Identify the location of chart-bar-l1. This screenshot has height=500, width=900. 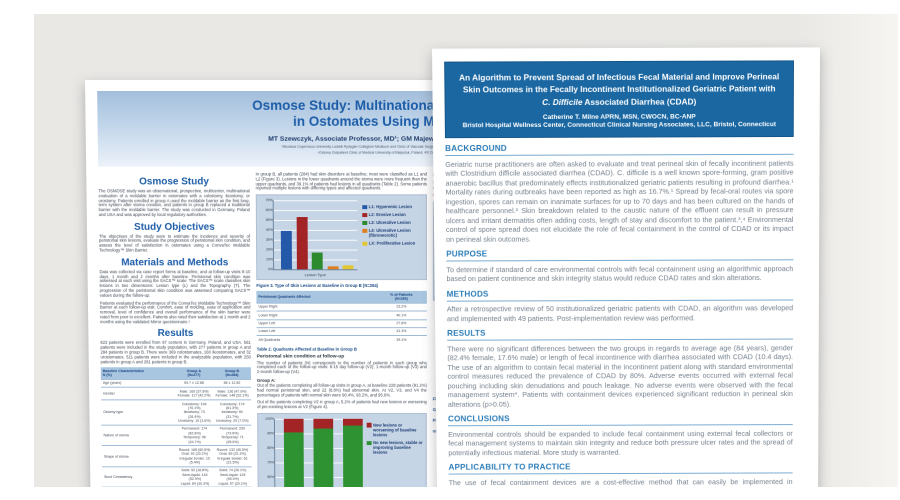
(286, 250).